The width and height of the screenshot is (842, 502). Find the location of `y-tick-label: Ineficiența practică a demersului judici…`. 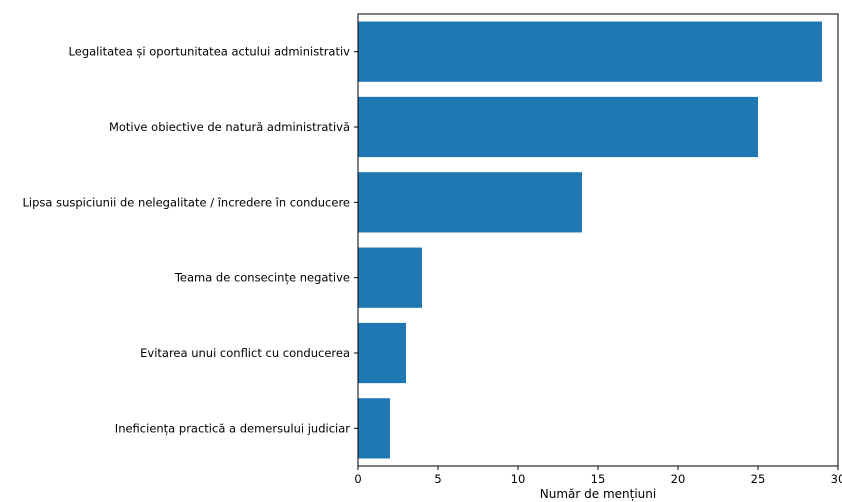

y-tick-label: Ineficiența practică a demersului judici… is located at coordinates (232, 428).